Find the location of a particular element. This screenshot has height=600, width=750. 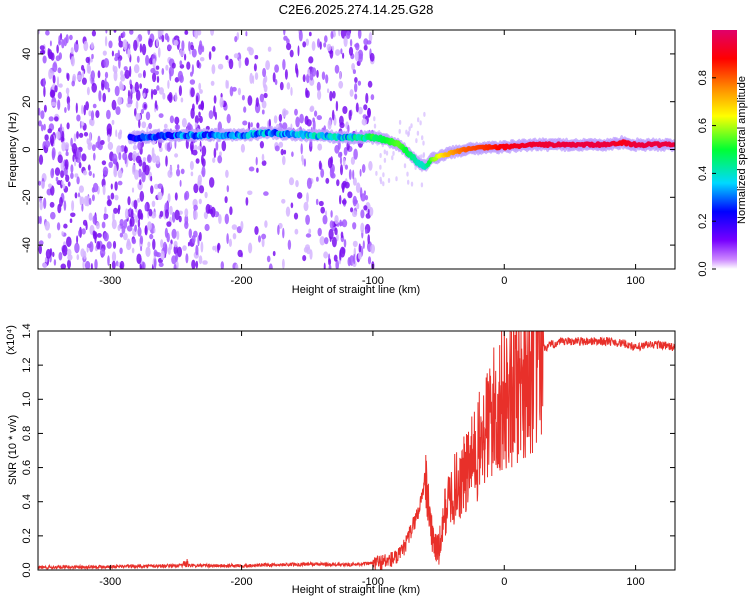

y-tick-label: 20 is located at coordinates (27, 102).